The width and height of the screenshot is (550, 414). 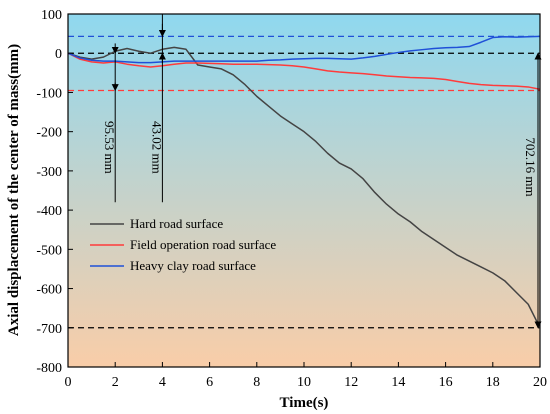 What do you see at coordinates (58, 54) in the screenshot?
I see `y-tick-label-1: 0` at bounding box center [58, 54].